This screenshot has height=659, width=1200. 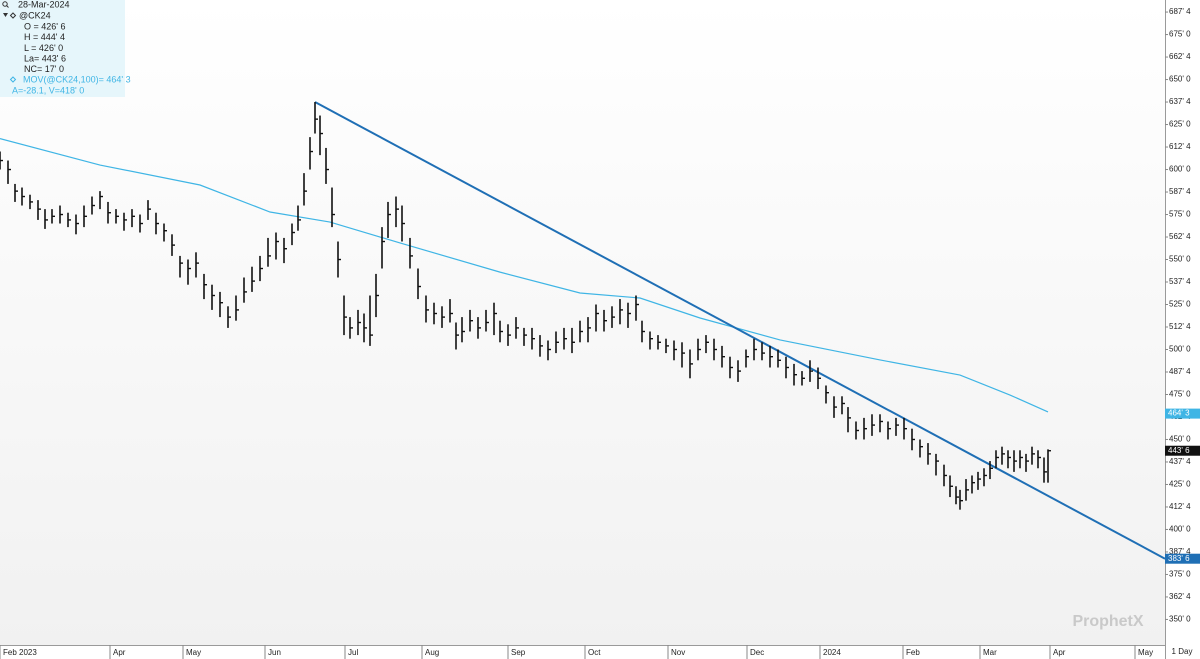 I want to click on y-tick-label: 537' 4, so click(x=1180, y=281).